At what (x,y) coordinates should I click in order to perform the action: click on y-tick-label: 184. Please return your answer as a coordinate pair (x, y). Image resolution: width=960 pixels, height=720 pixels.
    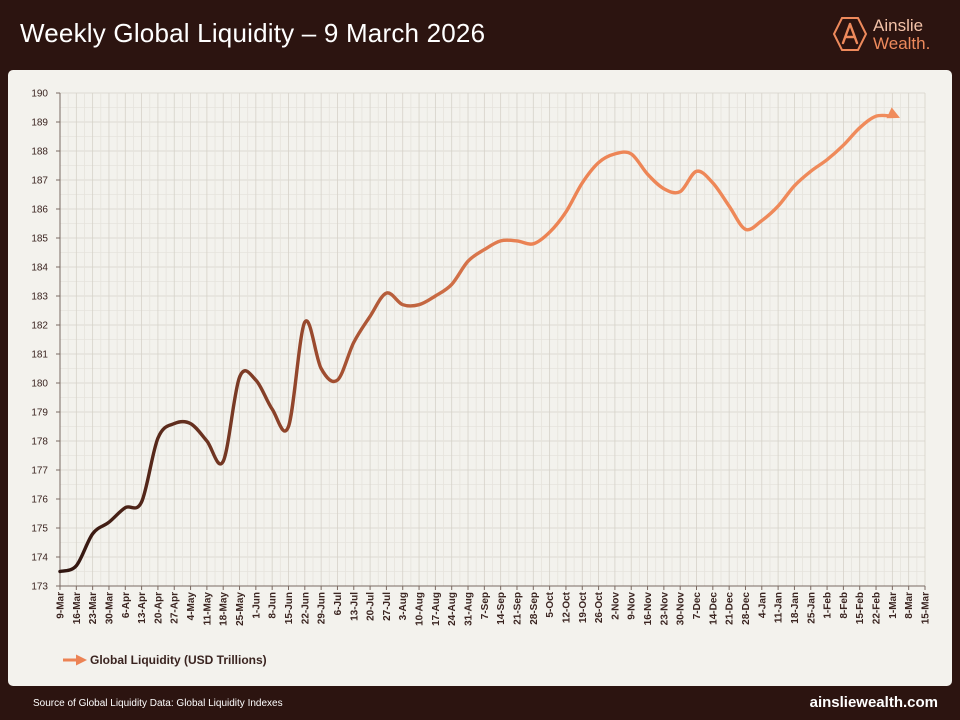
    Looking at the image, I should click on (39, 268).